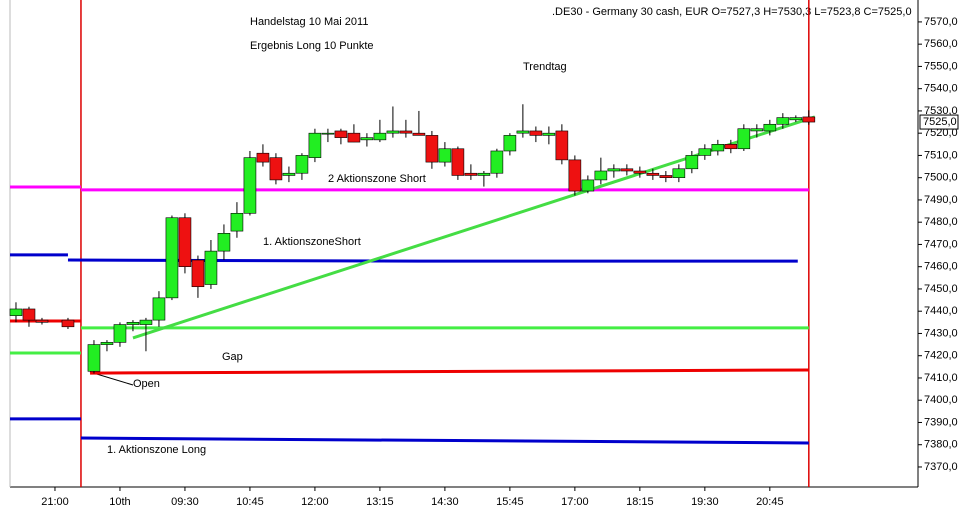  Describe the element at coordinates (55, 502) in the screenshot. I see `x-tick-label: 21:00` at that location.